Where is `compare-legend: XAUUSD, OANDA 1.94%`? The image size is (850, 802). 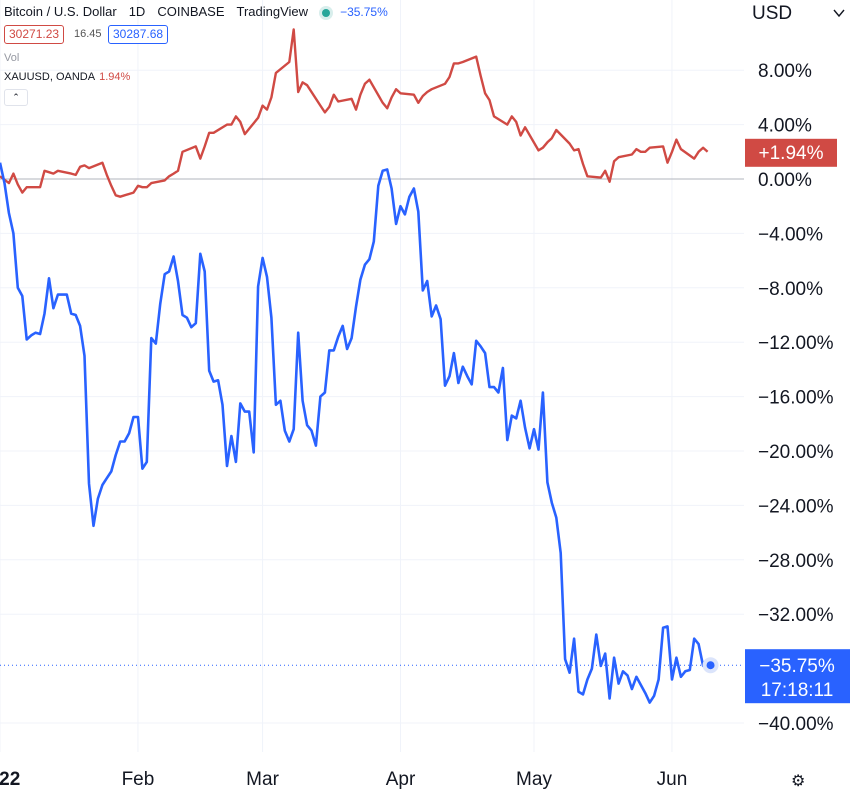 compare-legend: XAUUSD, OANDA 1.94% is located at coordinates (67, 77).